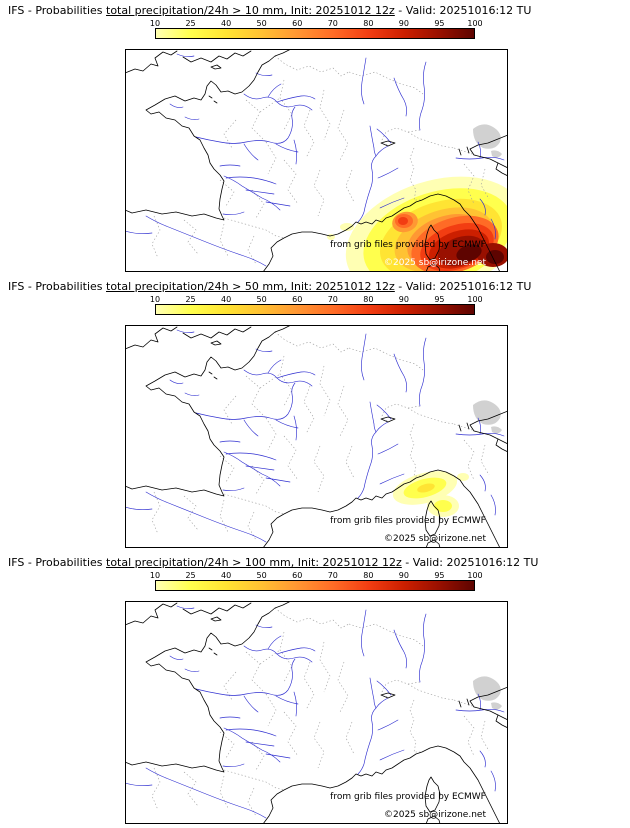 This screenshot has width=630, height=828. What do you see at coordinates (430, 494) in the screenshot?
I see `probability-blobs-50mm` at bounding box center [430, 494].